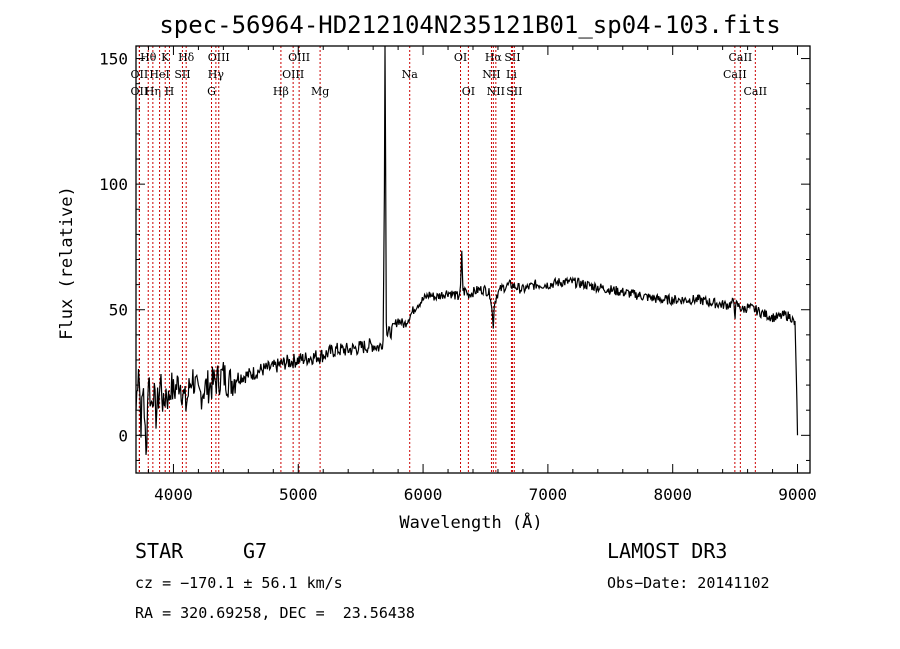 The width and height of the screenshot is (900, 649). I want to click on x-tick-label: 5000, so click(298, 494).